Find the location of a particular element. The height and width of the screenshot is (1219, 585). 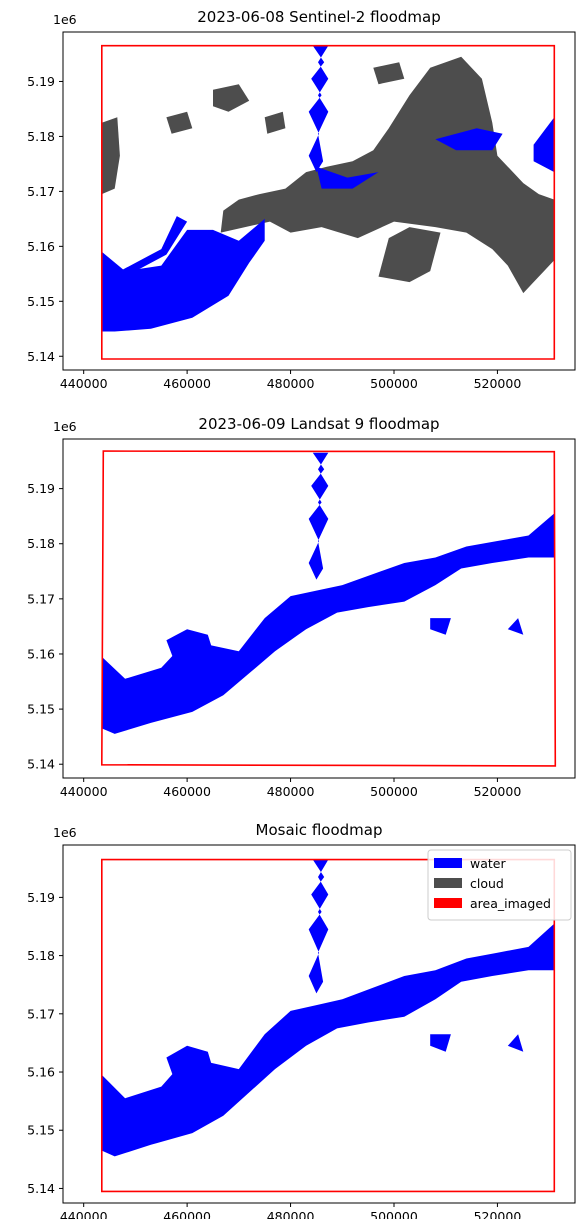

legend-box is located at coordinates (499, 885).